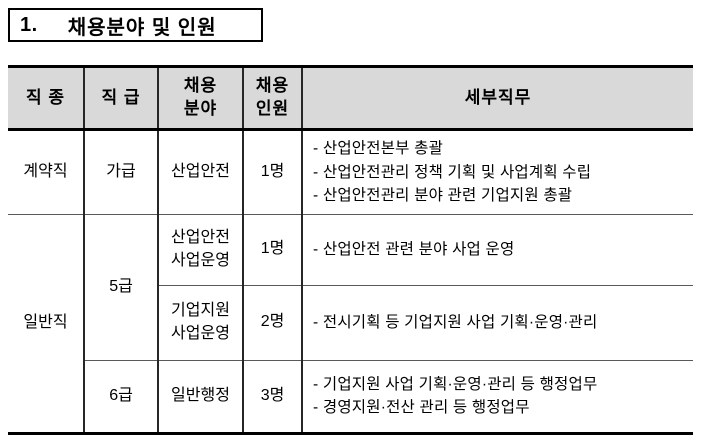 The height and width of the screenshot is (435, 701). What do you see at coordinates (272, 98) in the screenshot?
I see `header-count: 채용 인원` at bounding box center [272, 98].